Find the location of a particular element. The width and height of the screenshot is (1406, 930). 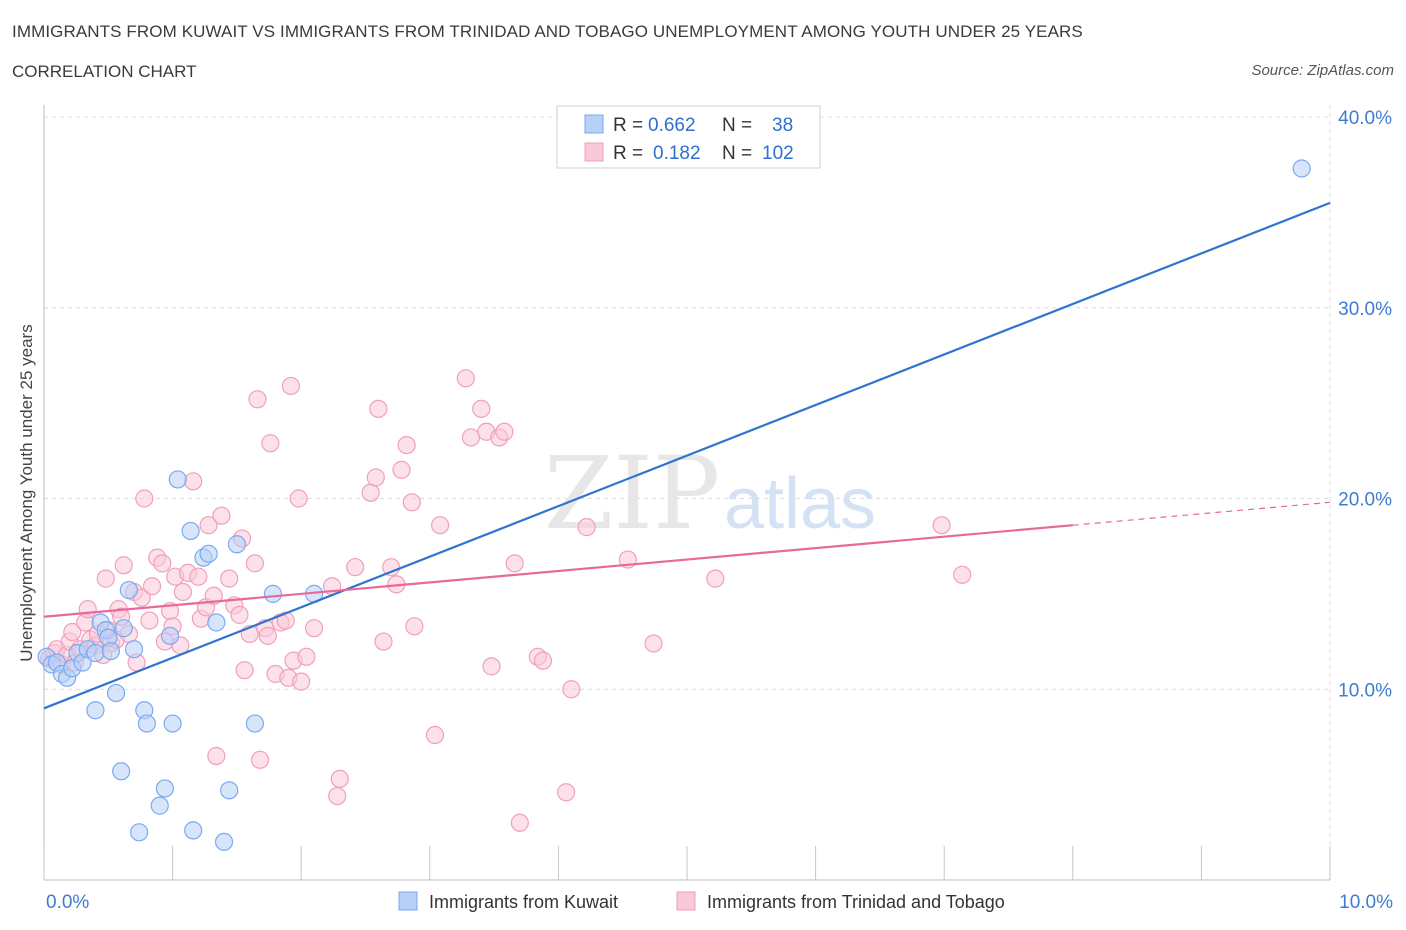

stats-r-value-kuwait: 0.662 is located at coordinates (672, 125).